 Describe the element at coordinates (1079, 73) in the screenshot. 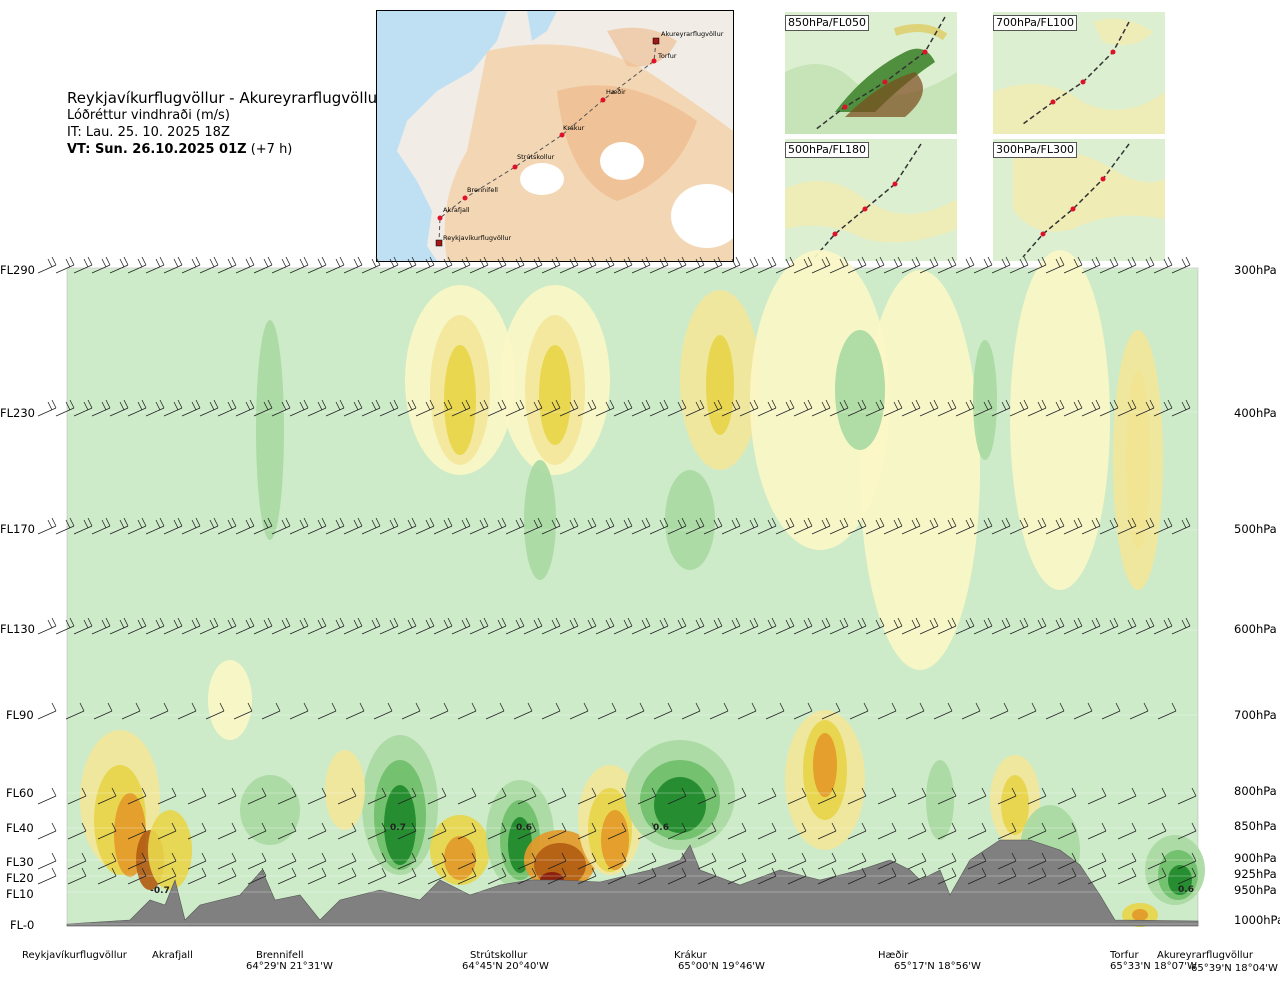

I see `mini-map-700: 700hPa/FL100` at that location.